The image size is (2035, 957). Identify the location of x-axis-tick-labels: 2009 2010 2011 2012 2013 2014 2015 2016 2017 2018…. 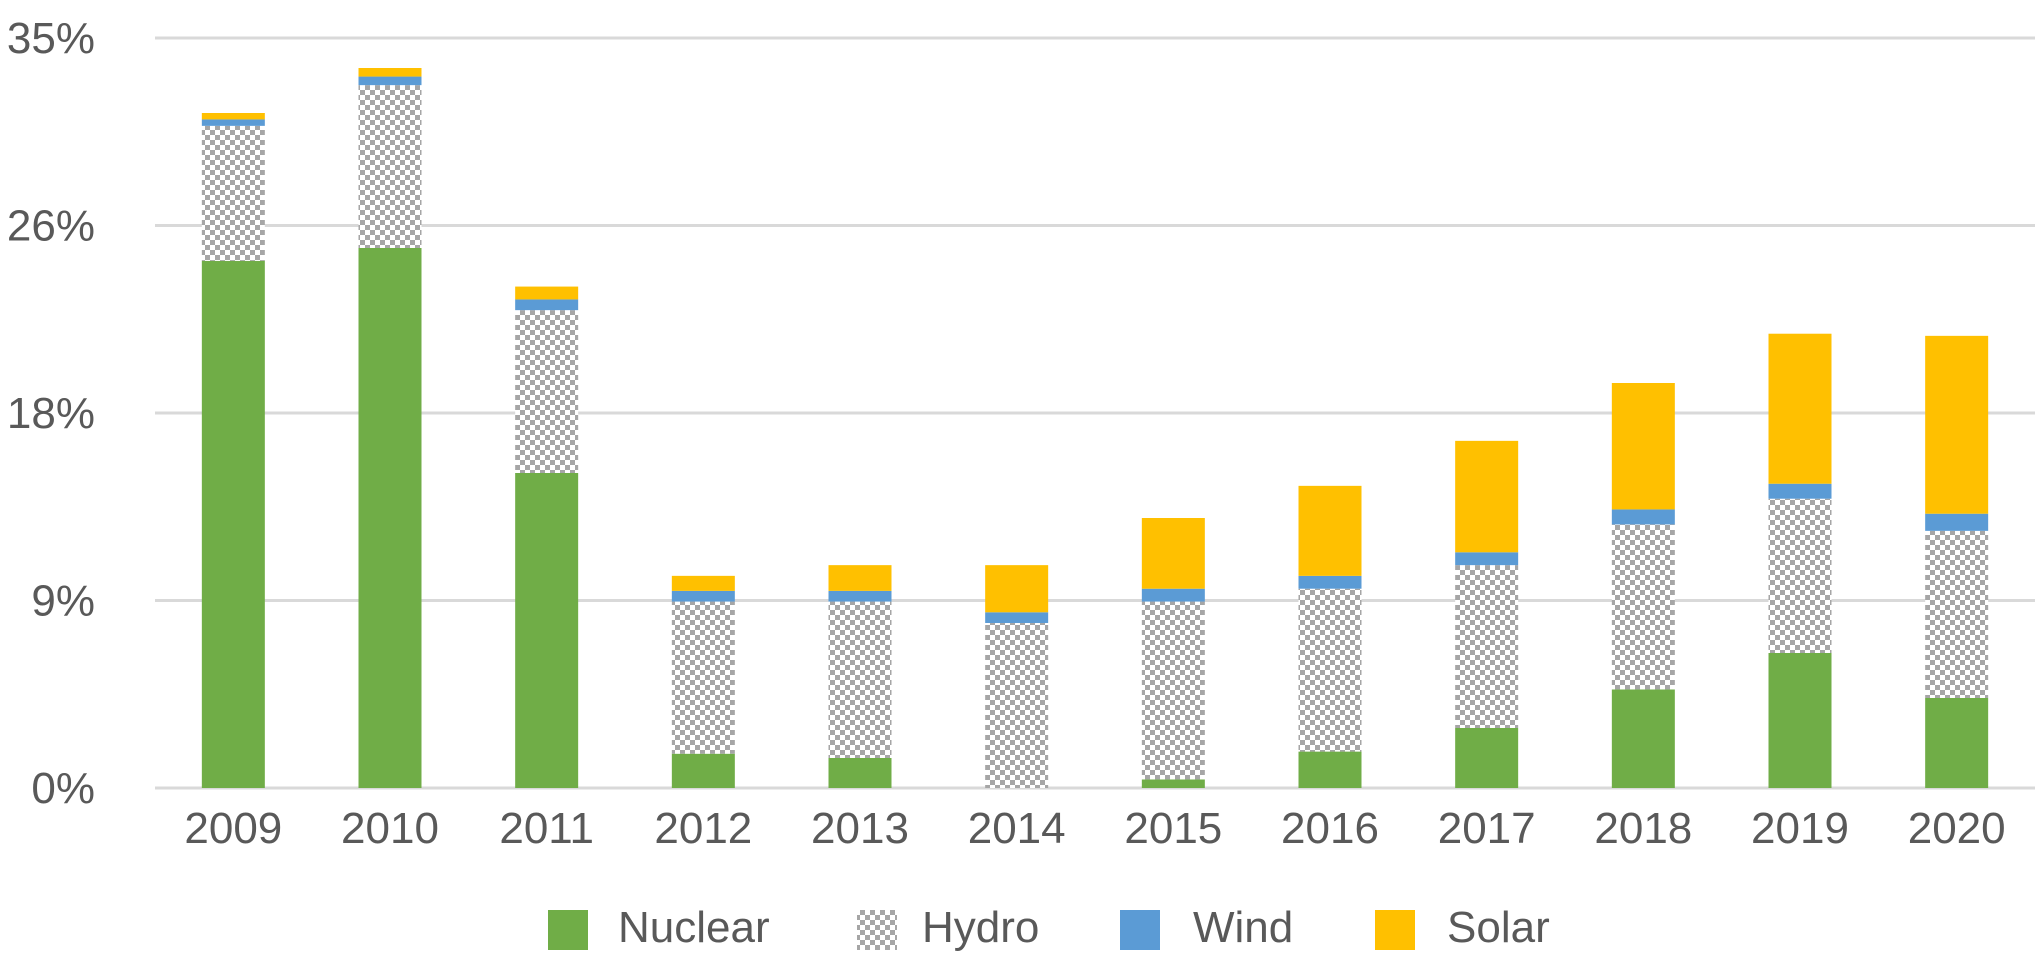
(1094, 828).